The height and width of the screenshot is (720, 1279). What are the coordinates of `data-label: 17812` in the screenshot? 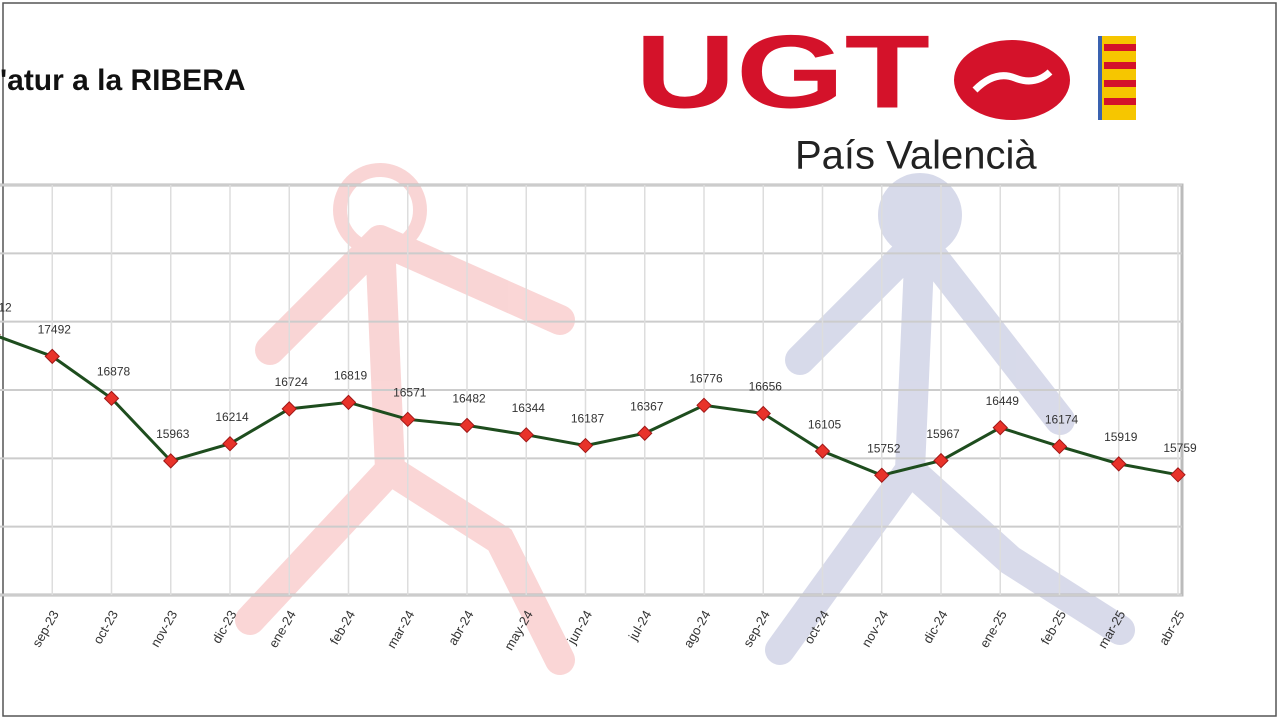 It's located at (6, 308).